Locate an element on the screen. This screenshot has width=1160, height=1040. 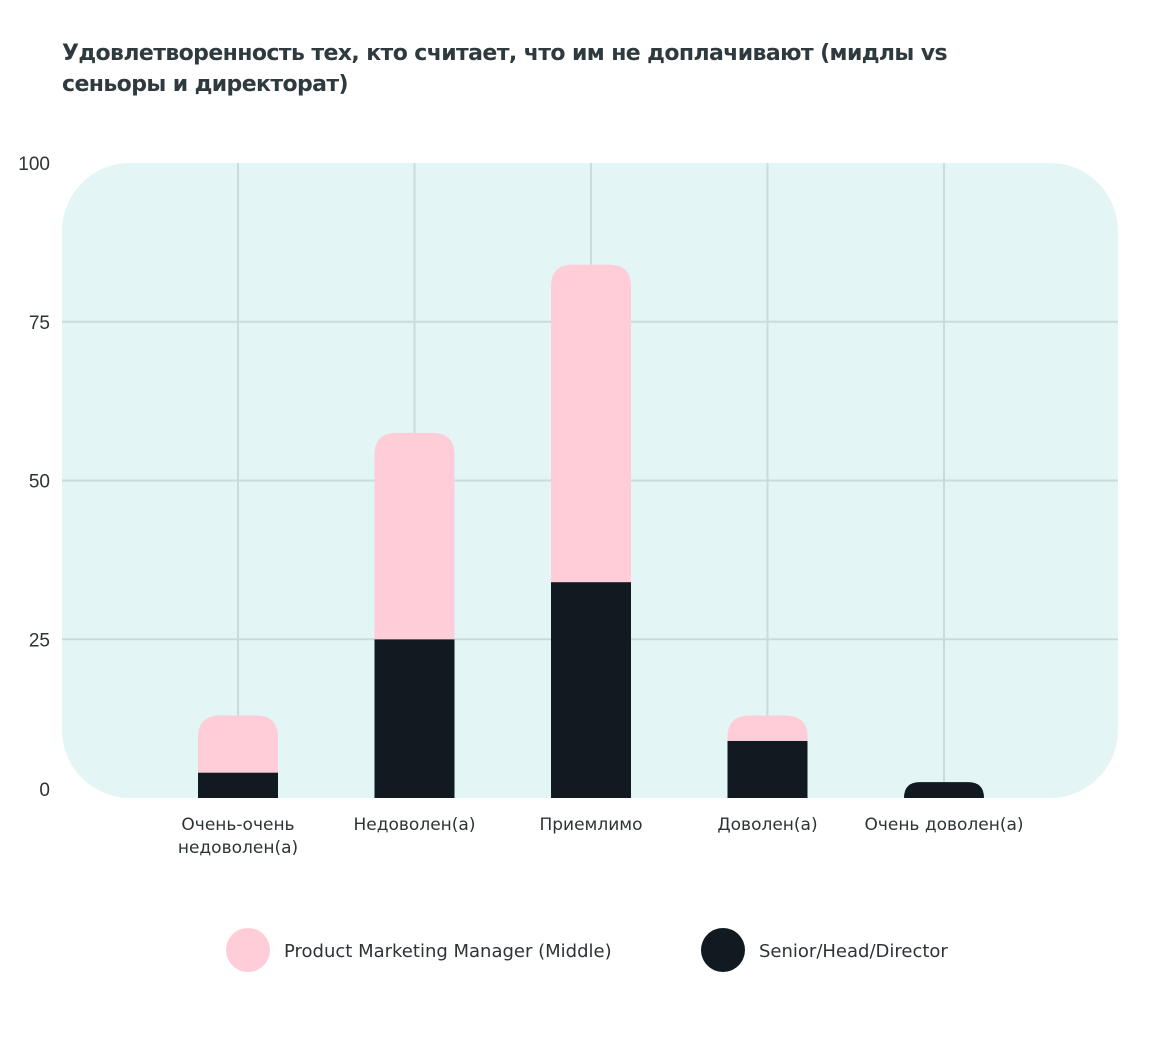
y-tick-label: 0 is located at coordinates (44, 790).